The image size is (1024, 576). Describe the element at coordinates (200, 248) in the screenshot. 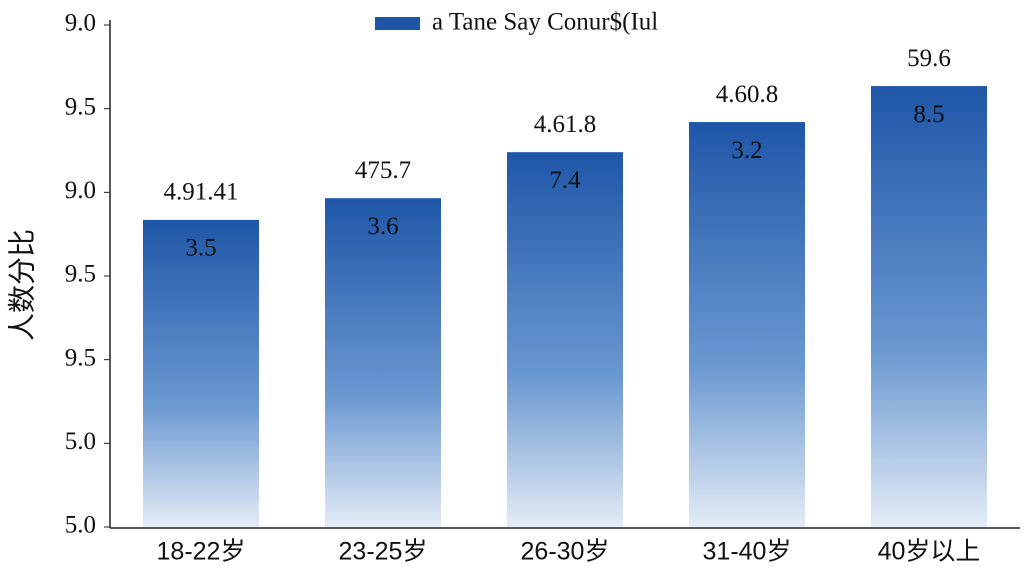

I see `bar-inner-label: 3.5` at that location.